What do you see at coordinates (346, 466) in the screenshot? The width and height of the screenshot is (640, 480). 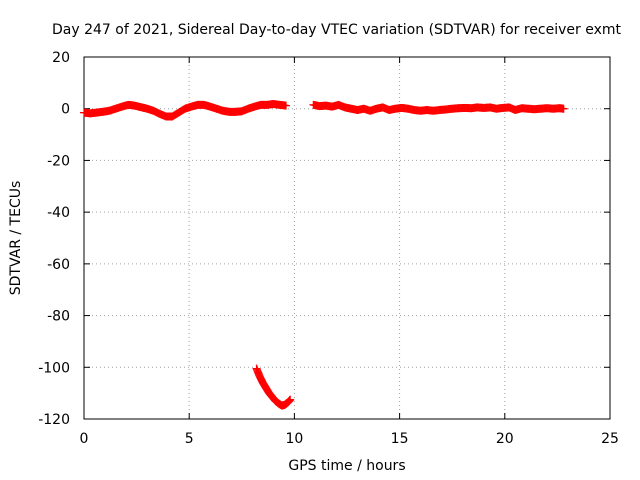 I see `x-axis-label: GPS time / hours` at bounding box center [346, 466].